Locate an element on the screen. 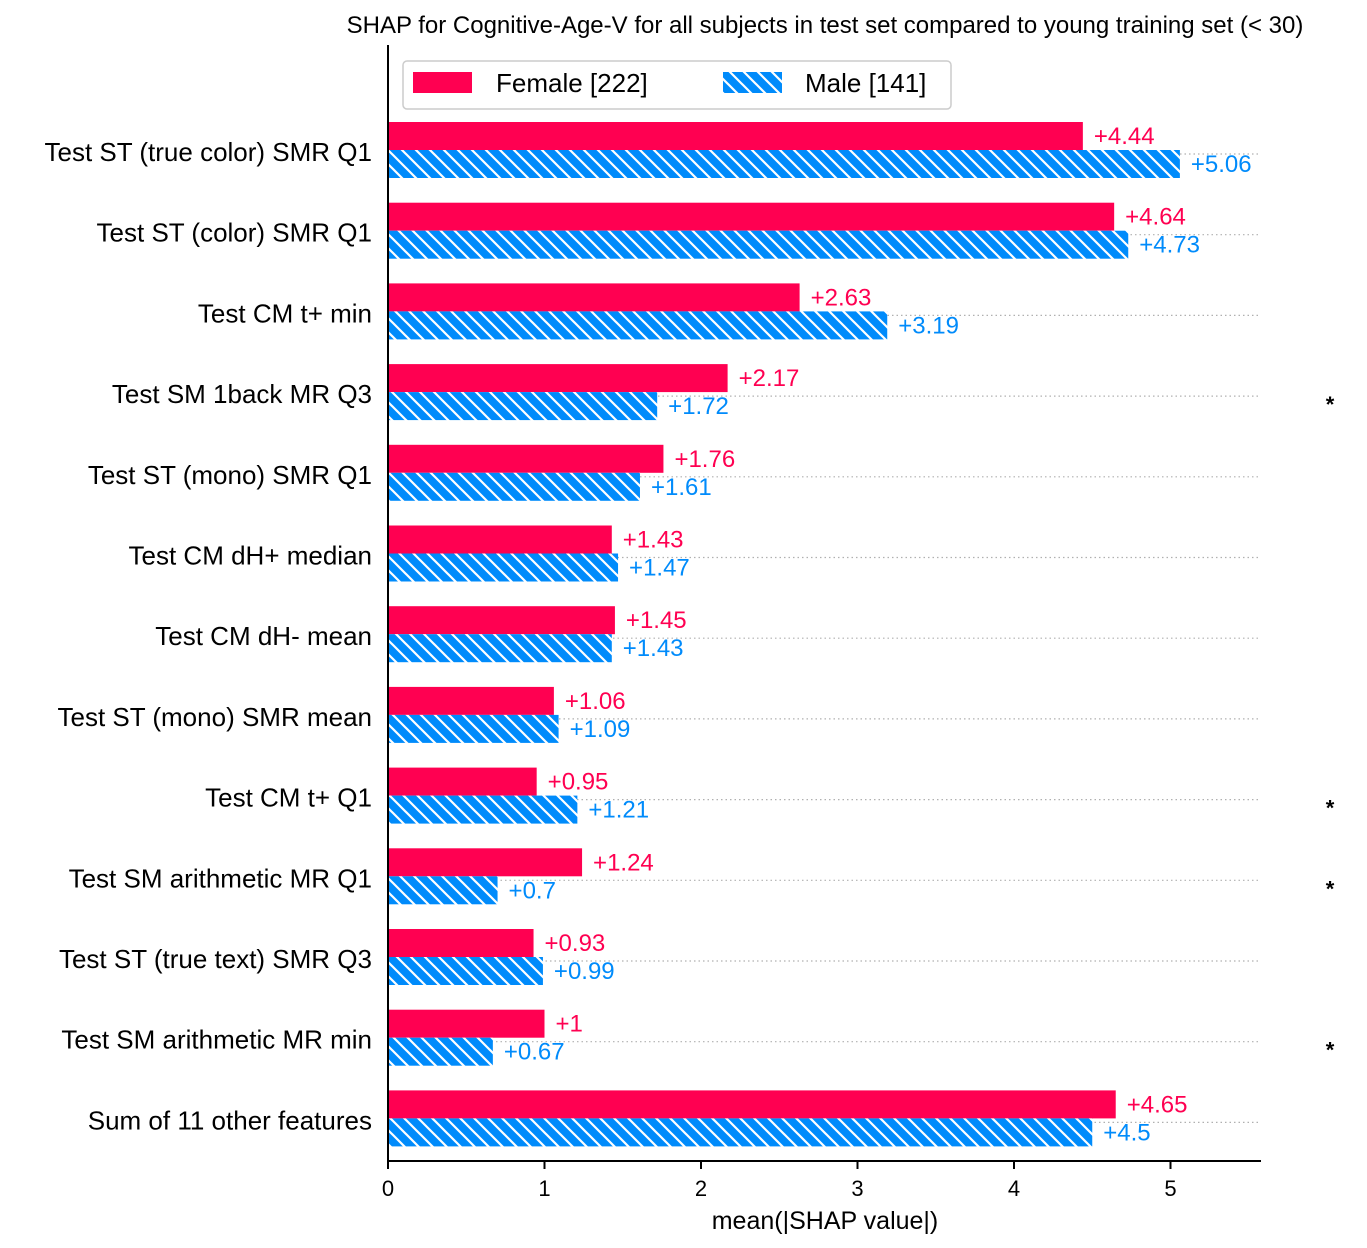 This screenshot has width=1367, height=1248. value-label-female: +0.95 is located at coordinates (578, 782).